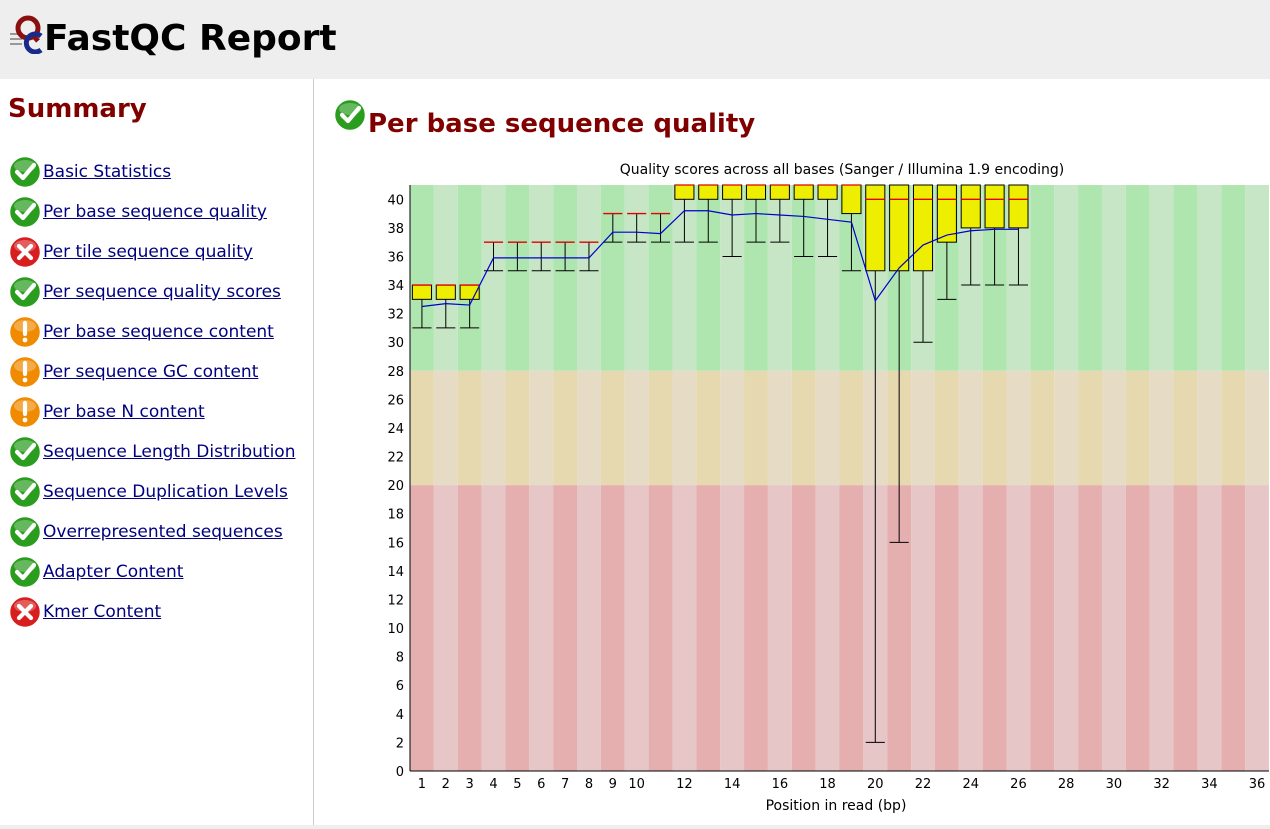  Describe the element at coordinates (422, 784) in the screenshot. I see `x-tick-label: 1` at that location.